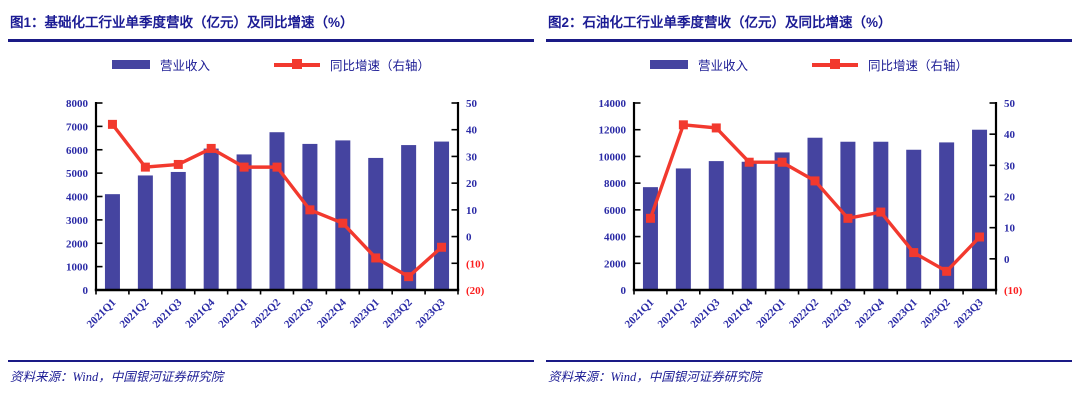 The width and height of the screenshot is (1080, 400). What do you see at coordinates (804, 313) in the screenshot?
I see `x-axis-label: 2022Q2` at bounding box center [804, 313].